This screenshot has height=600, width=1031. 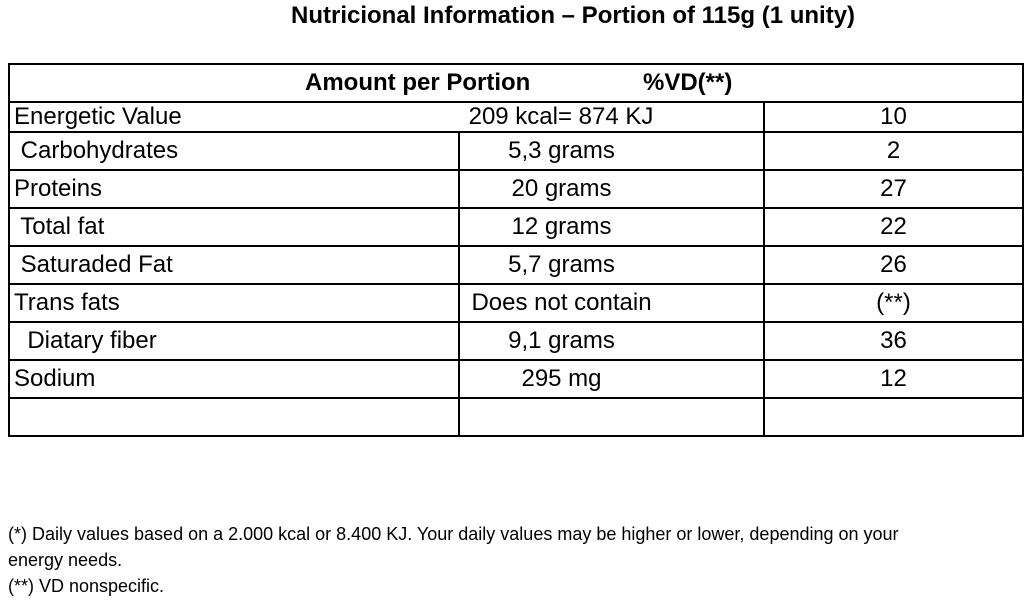 What do you see at coordinates (234, 379) in the screenshot?
I see `nutrient-label-cell: Sodium` at bounding box center [234, 379].